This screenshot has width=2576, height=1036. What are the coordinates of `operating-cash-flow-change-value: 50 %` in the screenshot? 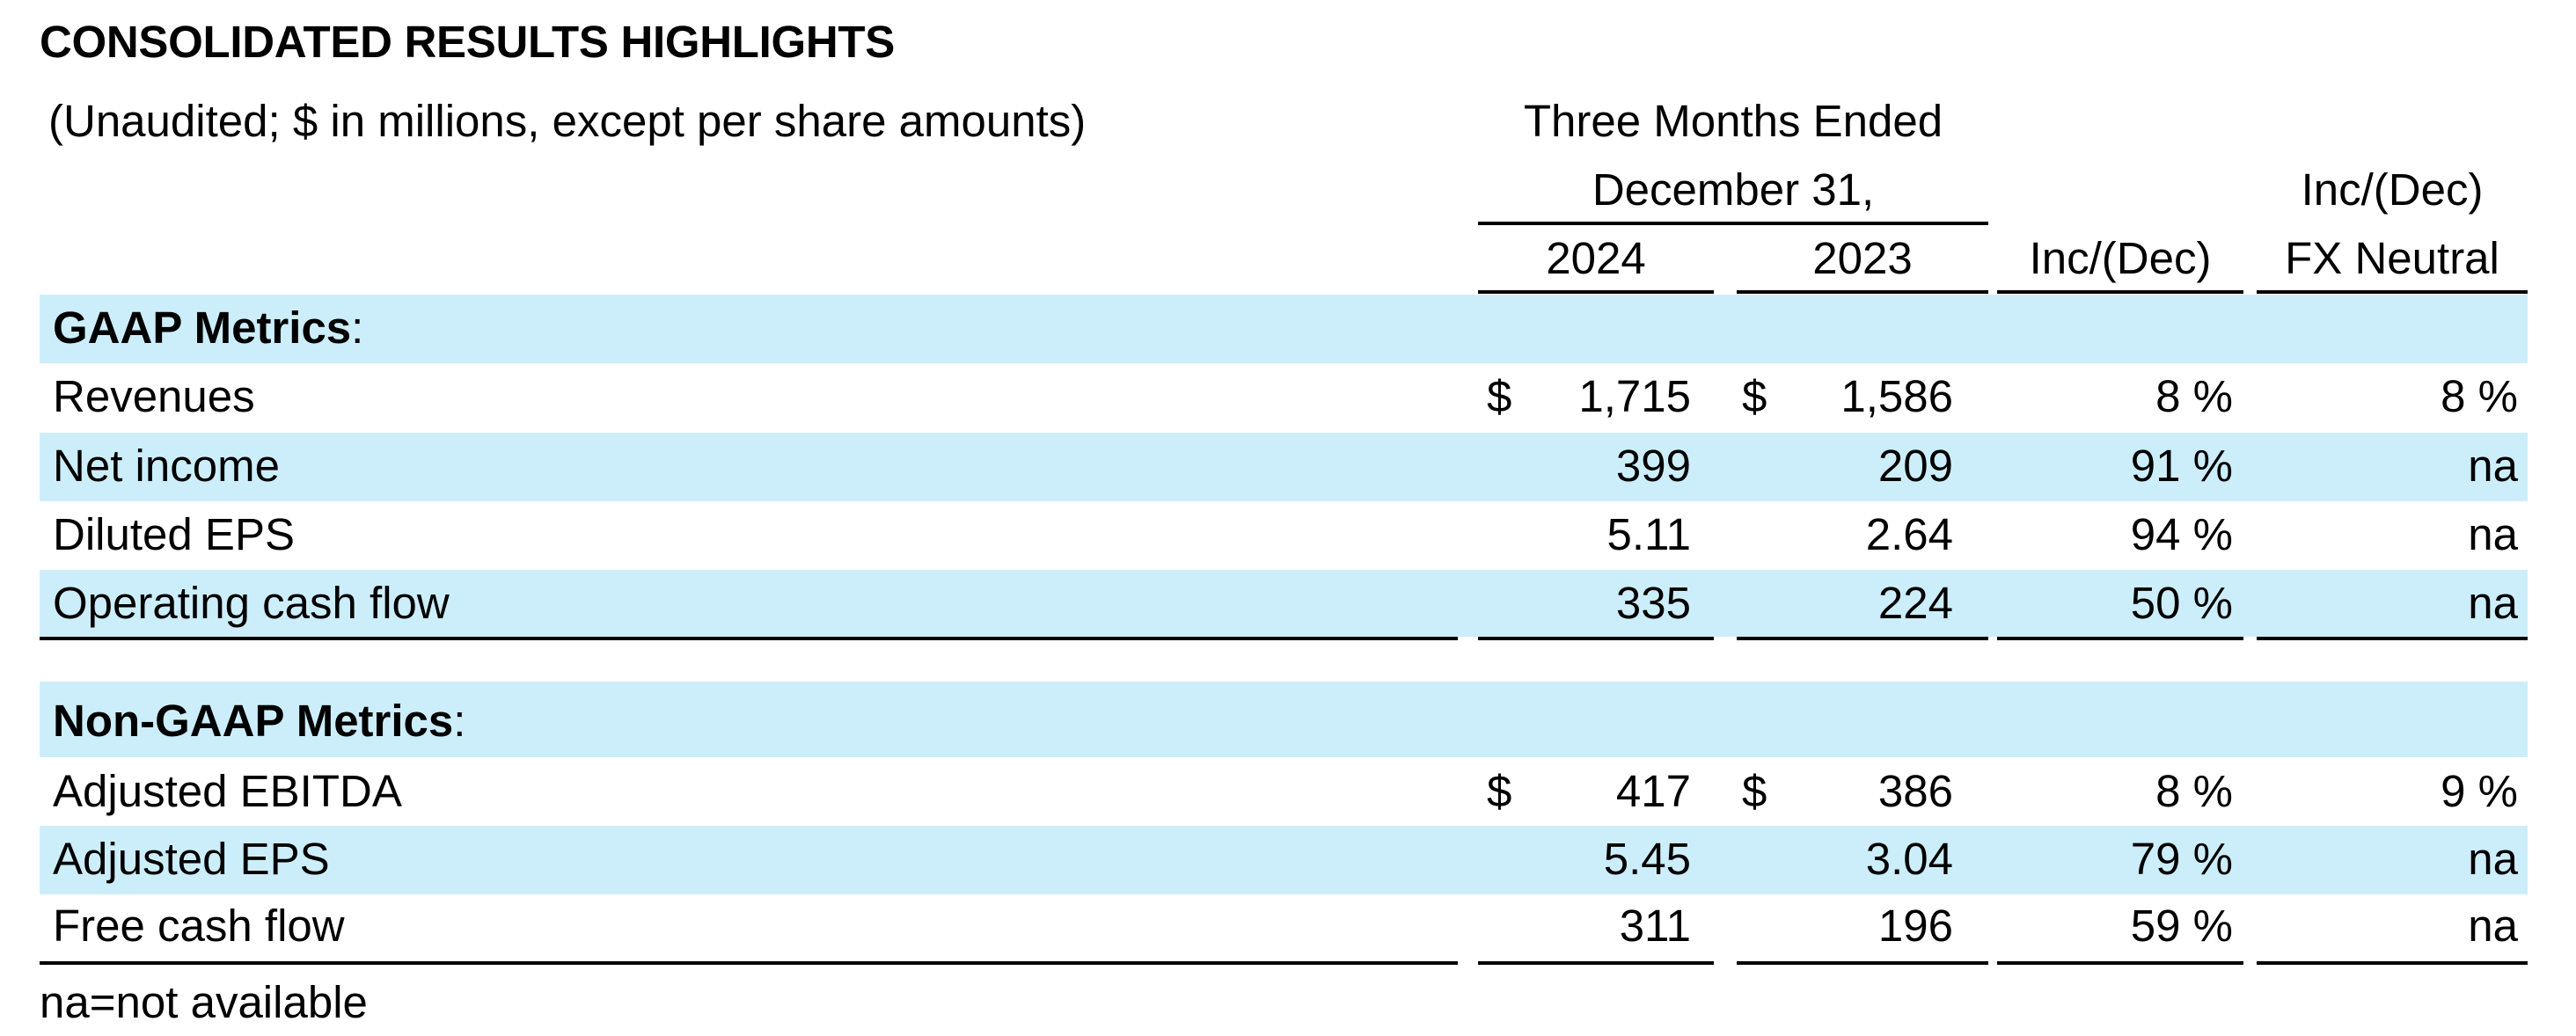 It's located at (2181, 603).